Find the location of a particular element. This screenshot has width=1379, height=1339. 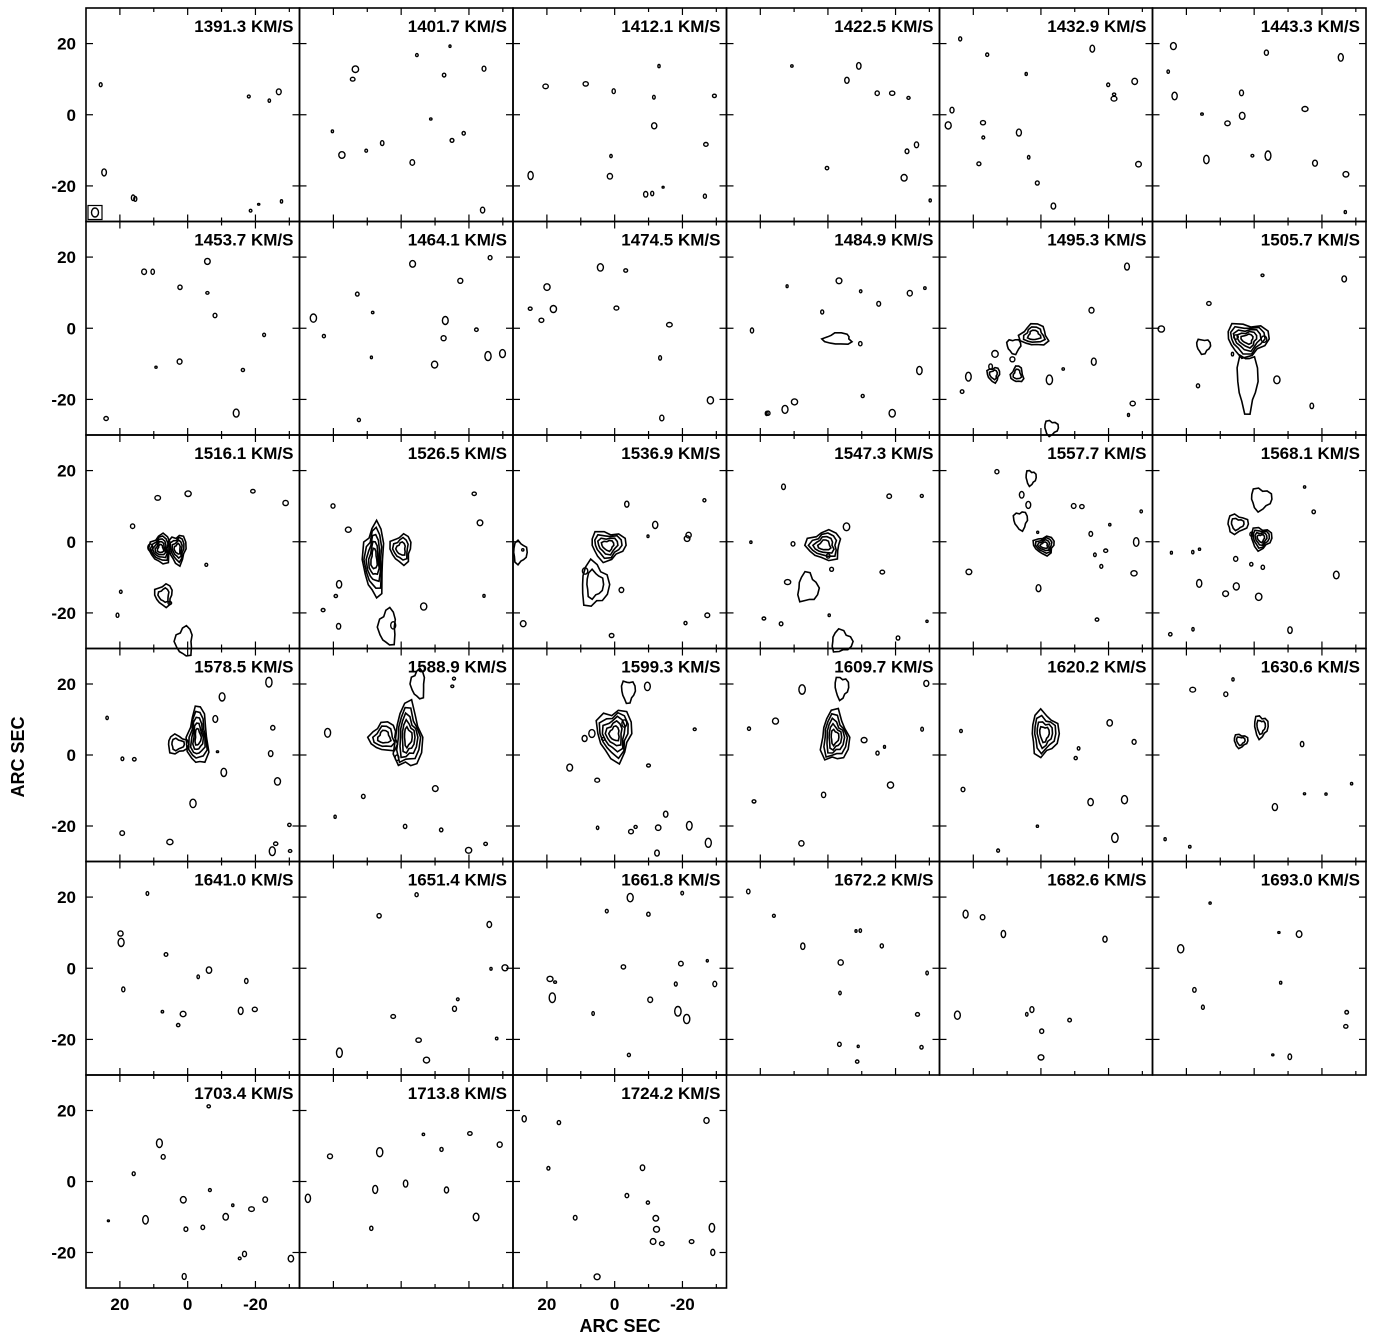

x-axis-title: ARC SEC is located at coordinates (619, 1326).